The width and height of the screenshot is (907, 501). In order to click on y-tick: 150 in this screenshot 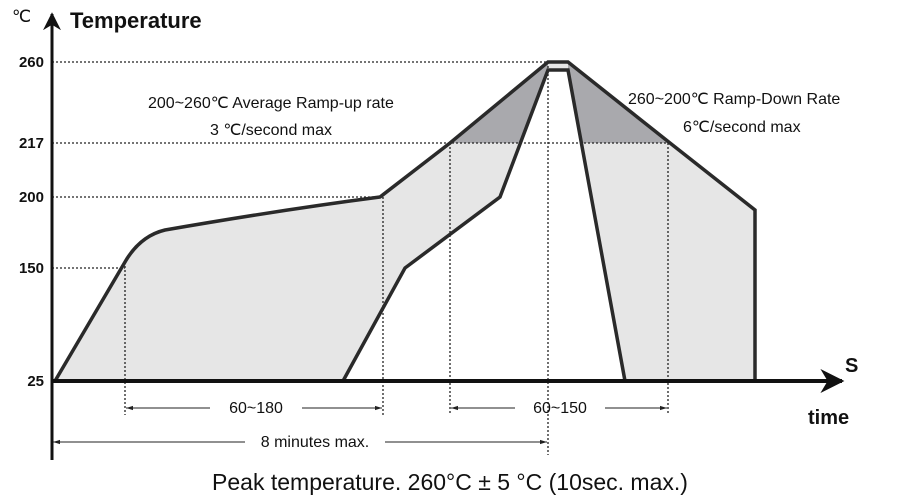, I will do `click(31, 268)`.